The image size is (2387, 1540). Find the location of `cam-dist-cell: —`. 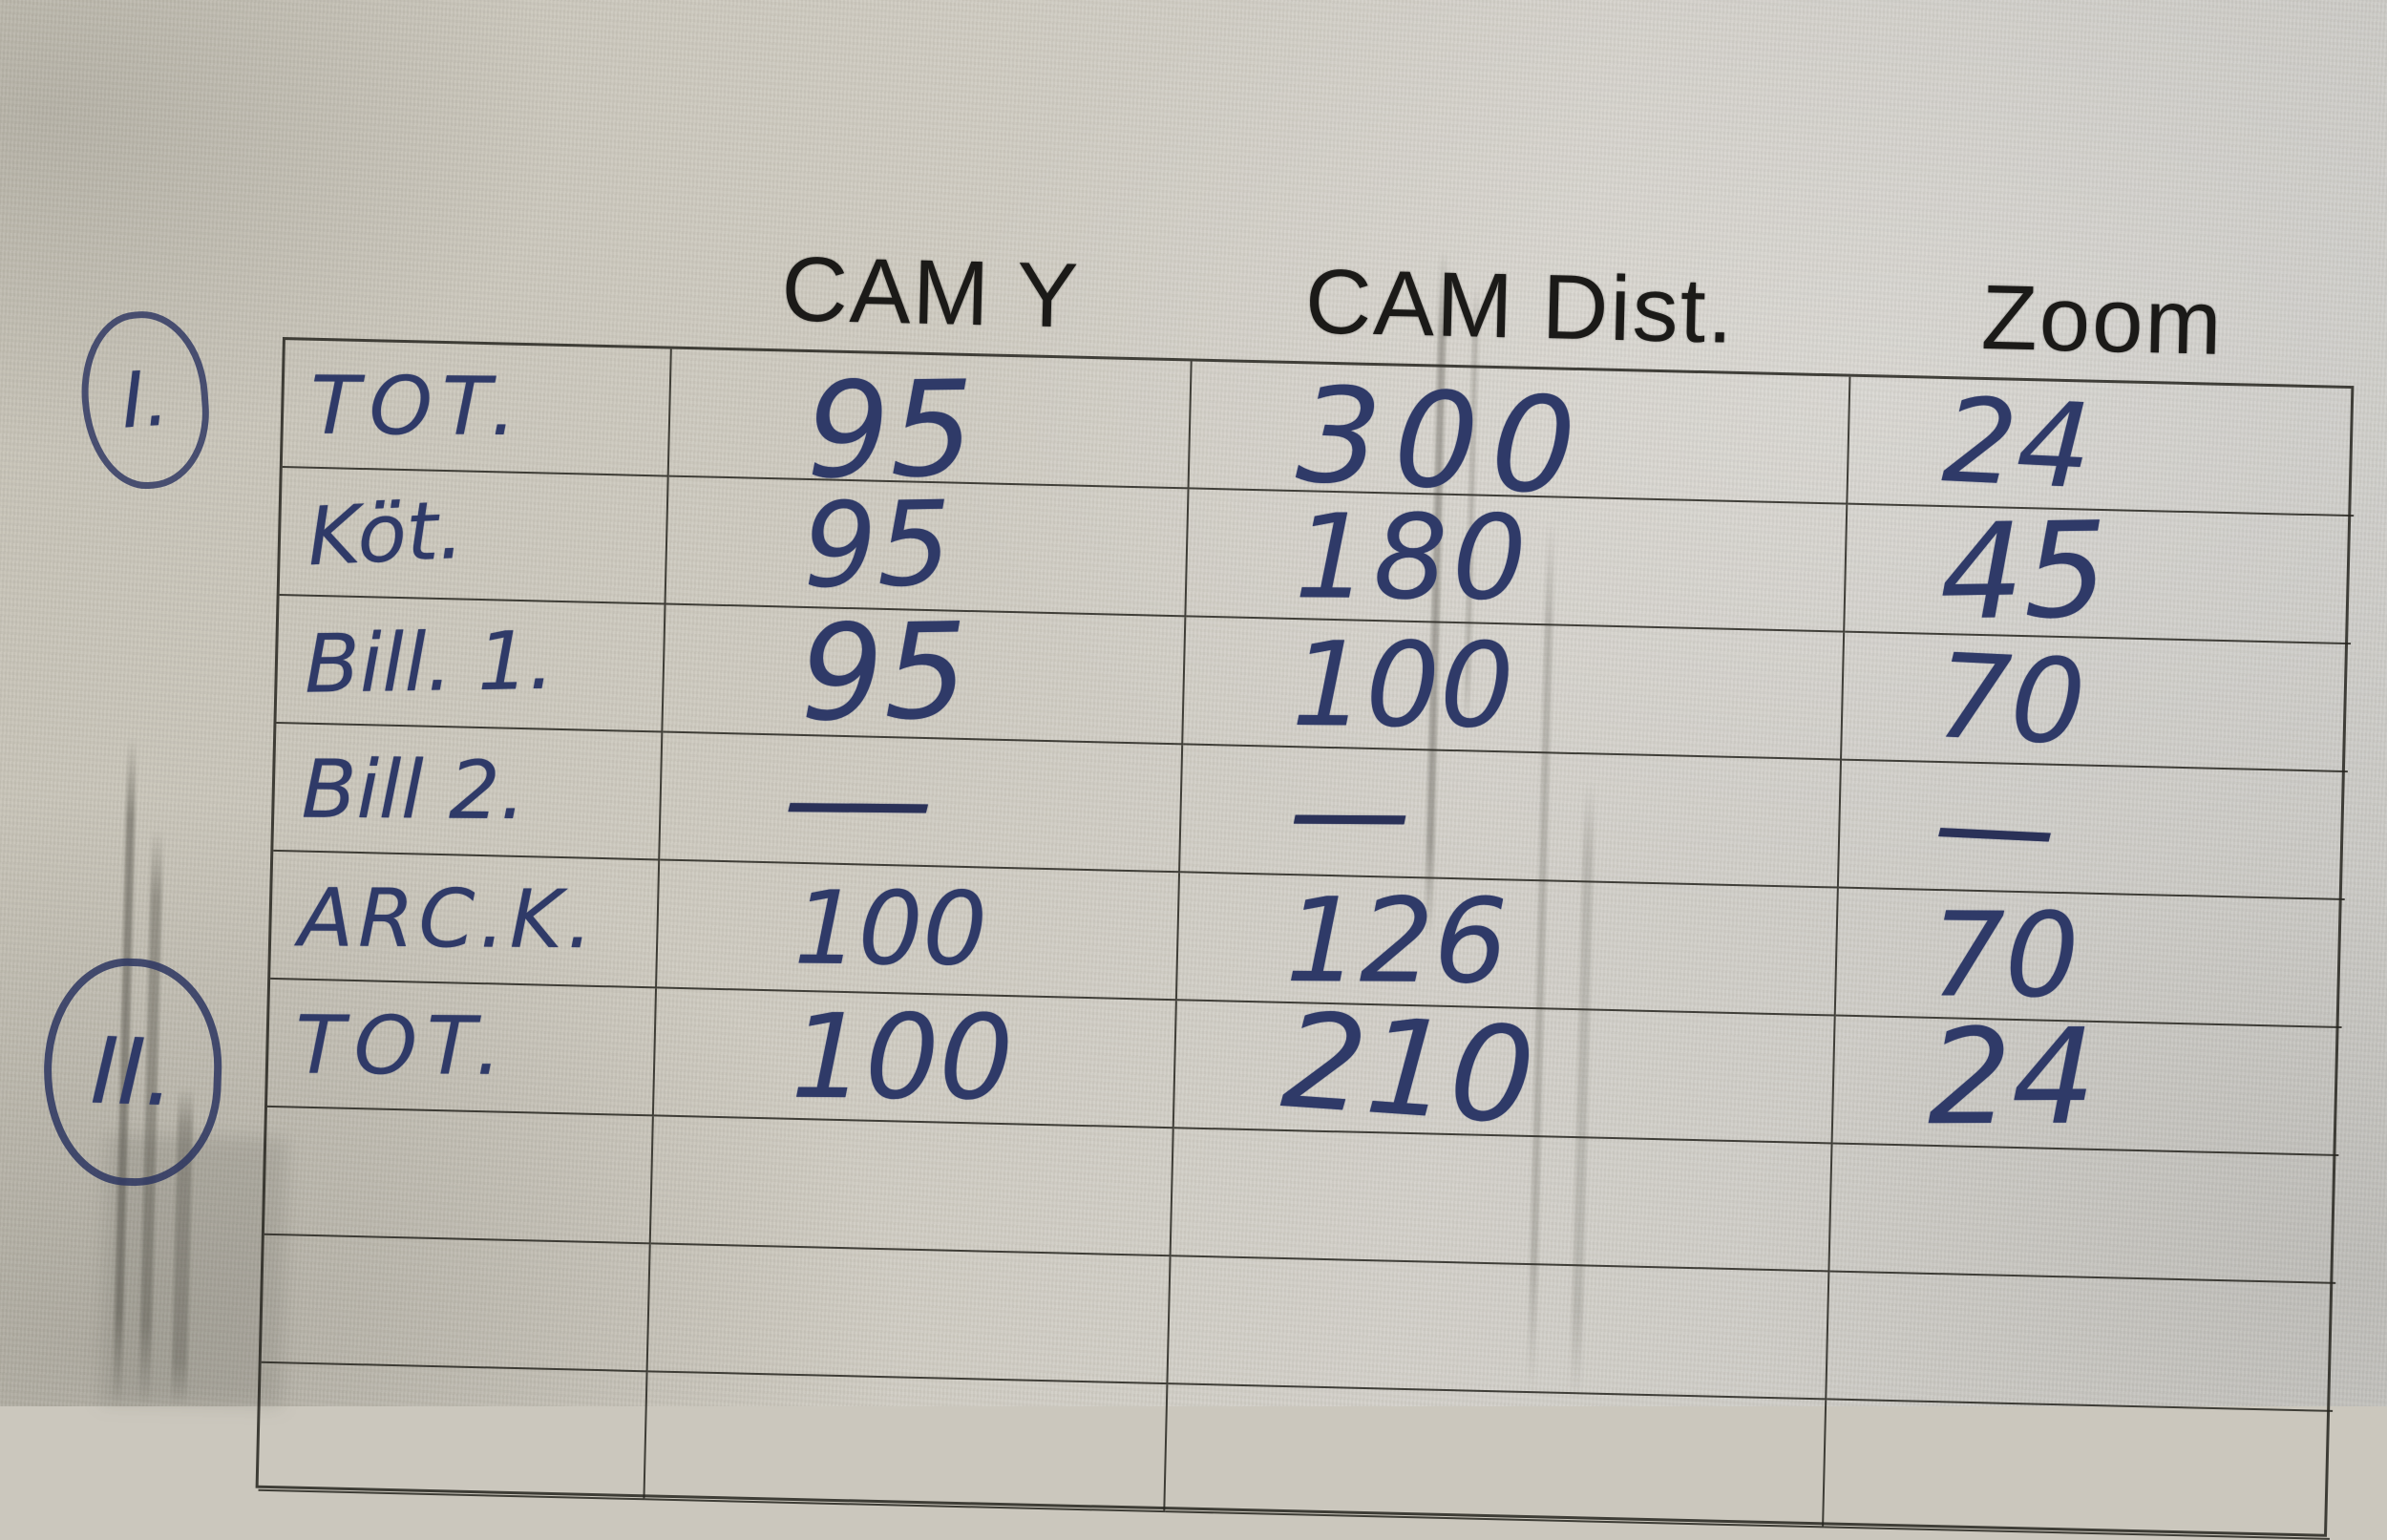

cam-dist-cell: — is located at coordinates (1511, 816).